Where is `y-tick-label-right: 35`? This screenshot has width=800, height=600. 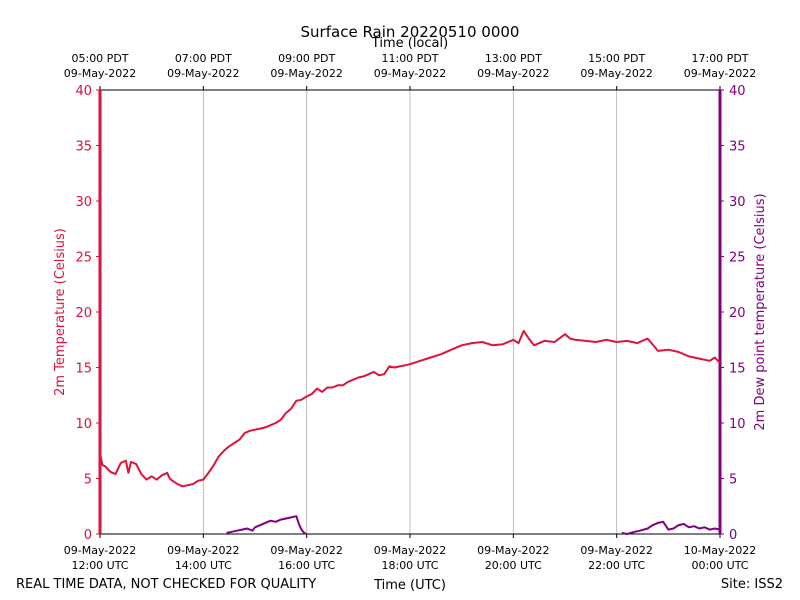
y-tick-label-right: 35 is located at coordinates (737, 147).